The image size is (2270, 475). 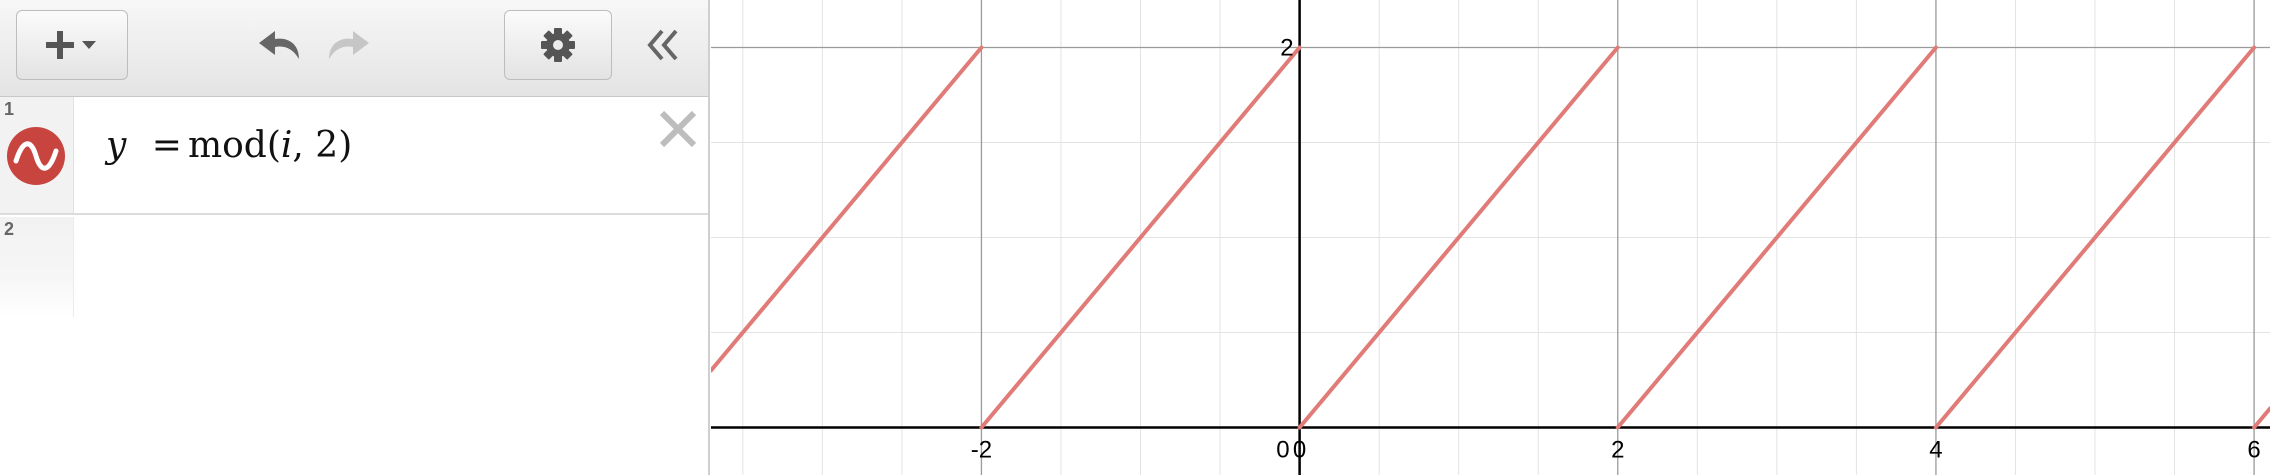 What do you see at coordinates (354, 267) in the screenshot?
I see `expression-row-empty: 2` at bounding box center [354, 267].